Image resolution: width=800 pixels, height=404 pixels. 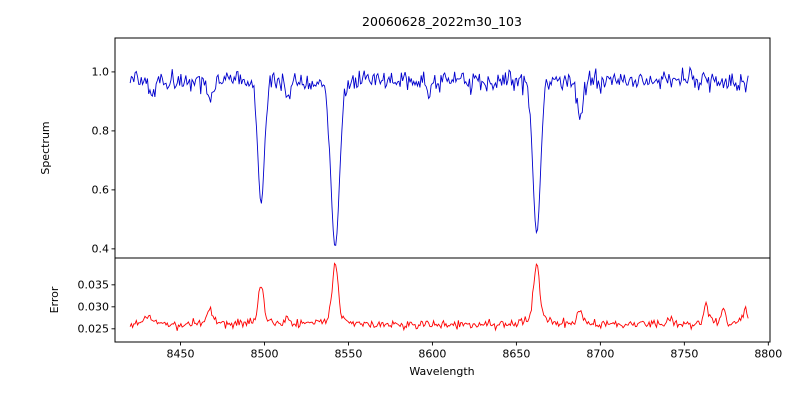 I want to click on x-tick-label: 8450, so click(x=181, y=354).